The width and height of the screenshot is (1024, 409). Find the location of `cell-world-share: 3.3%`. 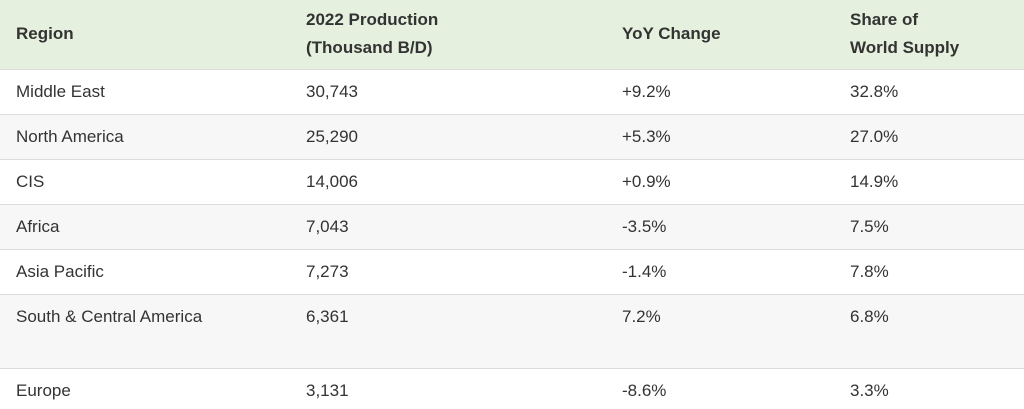

cell-world-share: 3.3% is located at coordinates (869, 390).